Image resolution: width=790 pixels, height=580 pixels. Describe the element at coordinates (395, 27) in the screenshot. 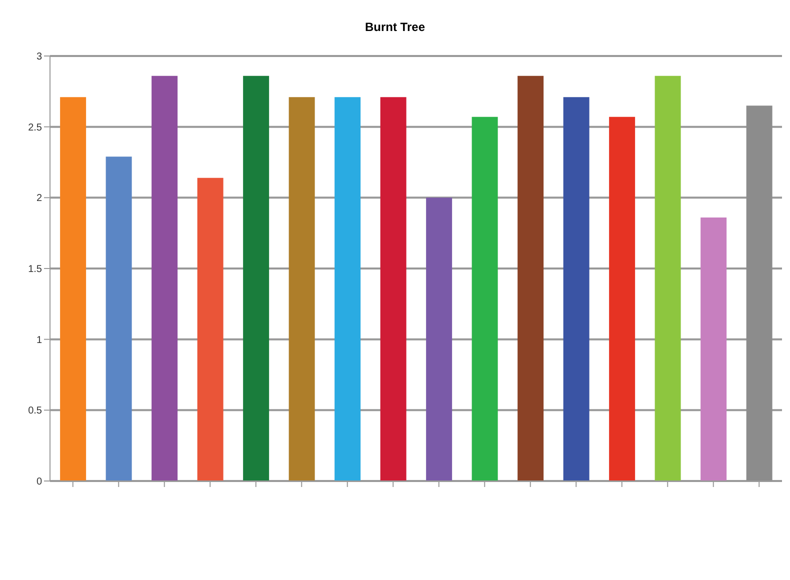

I see `chart-title: Burnt Tree` at that location.